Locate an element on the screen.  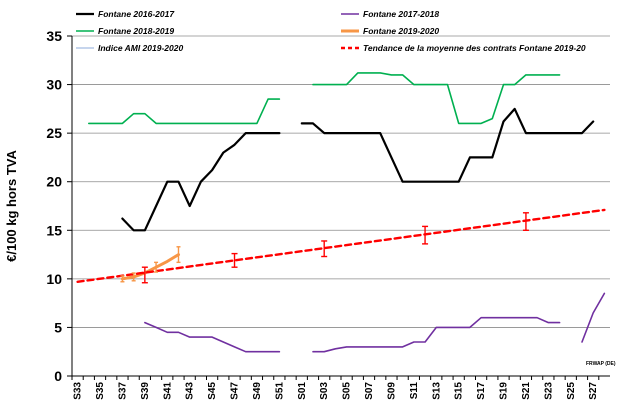
y-tick-label-0: 0 is located at coordinates (58, 376).